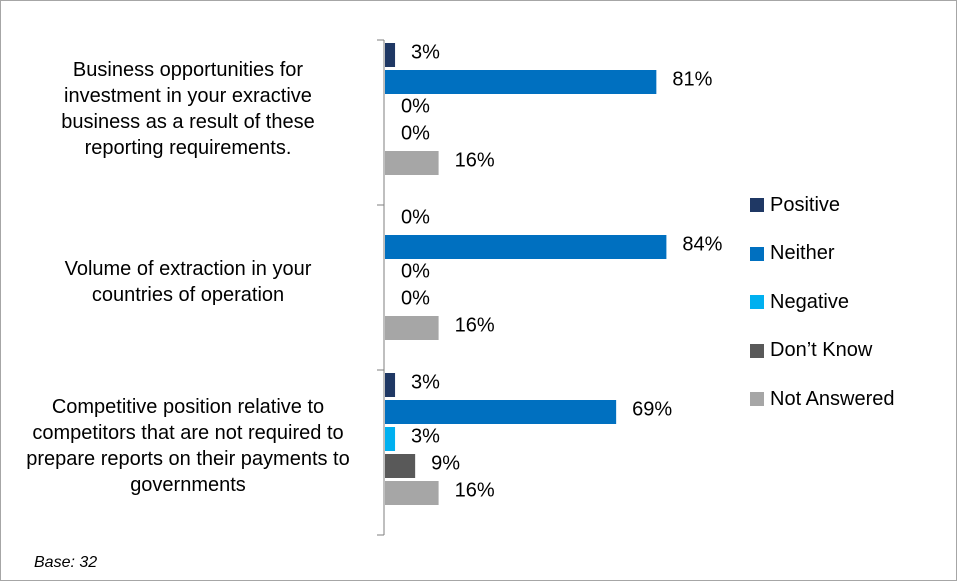 The height and width of the screenshot is (581, 957). What do you see at coordinates (445, 463) in the screenshot?
I see `data-label: 9%` at bounding box center [445, 463].